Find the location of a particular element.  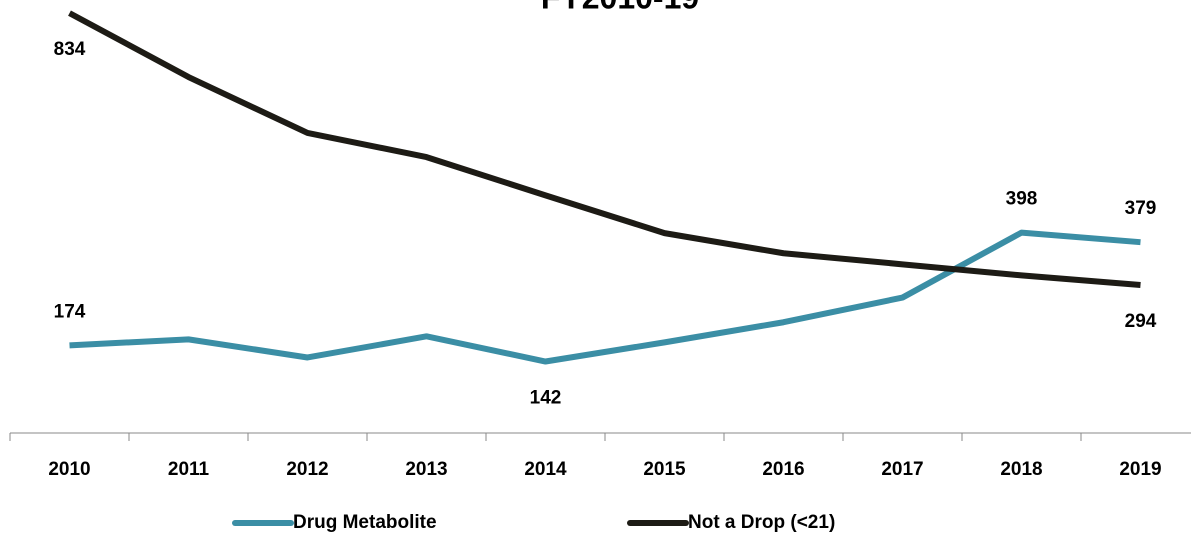

legend-label: Not a Drop (<21) is located at coordinates (761, 522).